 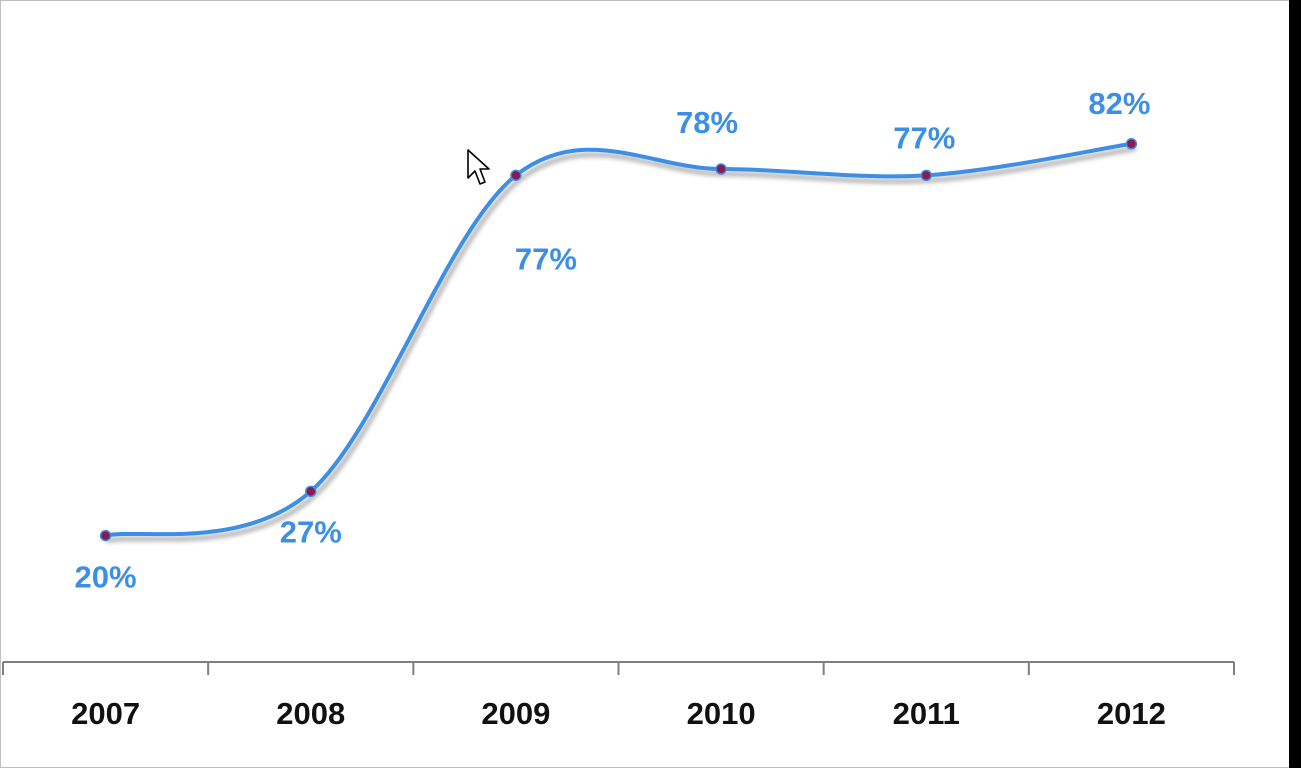 What do you see at coordinates (1131, 144) in the screenshot?
I see `data-point-2012` at bounding box center [1131, 144].